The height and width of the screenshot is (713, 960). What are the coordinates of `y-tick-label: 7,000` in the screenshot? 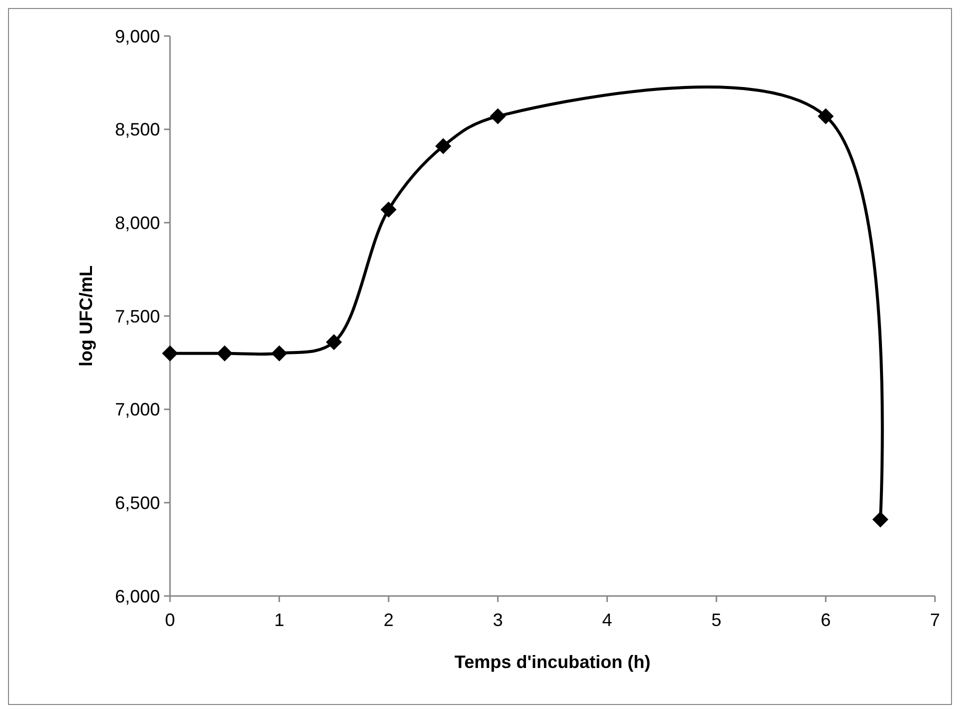 It's located at (137, 410).